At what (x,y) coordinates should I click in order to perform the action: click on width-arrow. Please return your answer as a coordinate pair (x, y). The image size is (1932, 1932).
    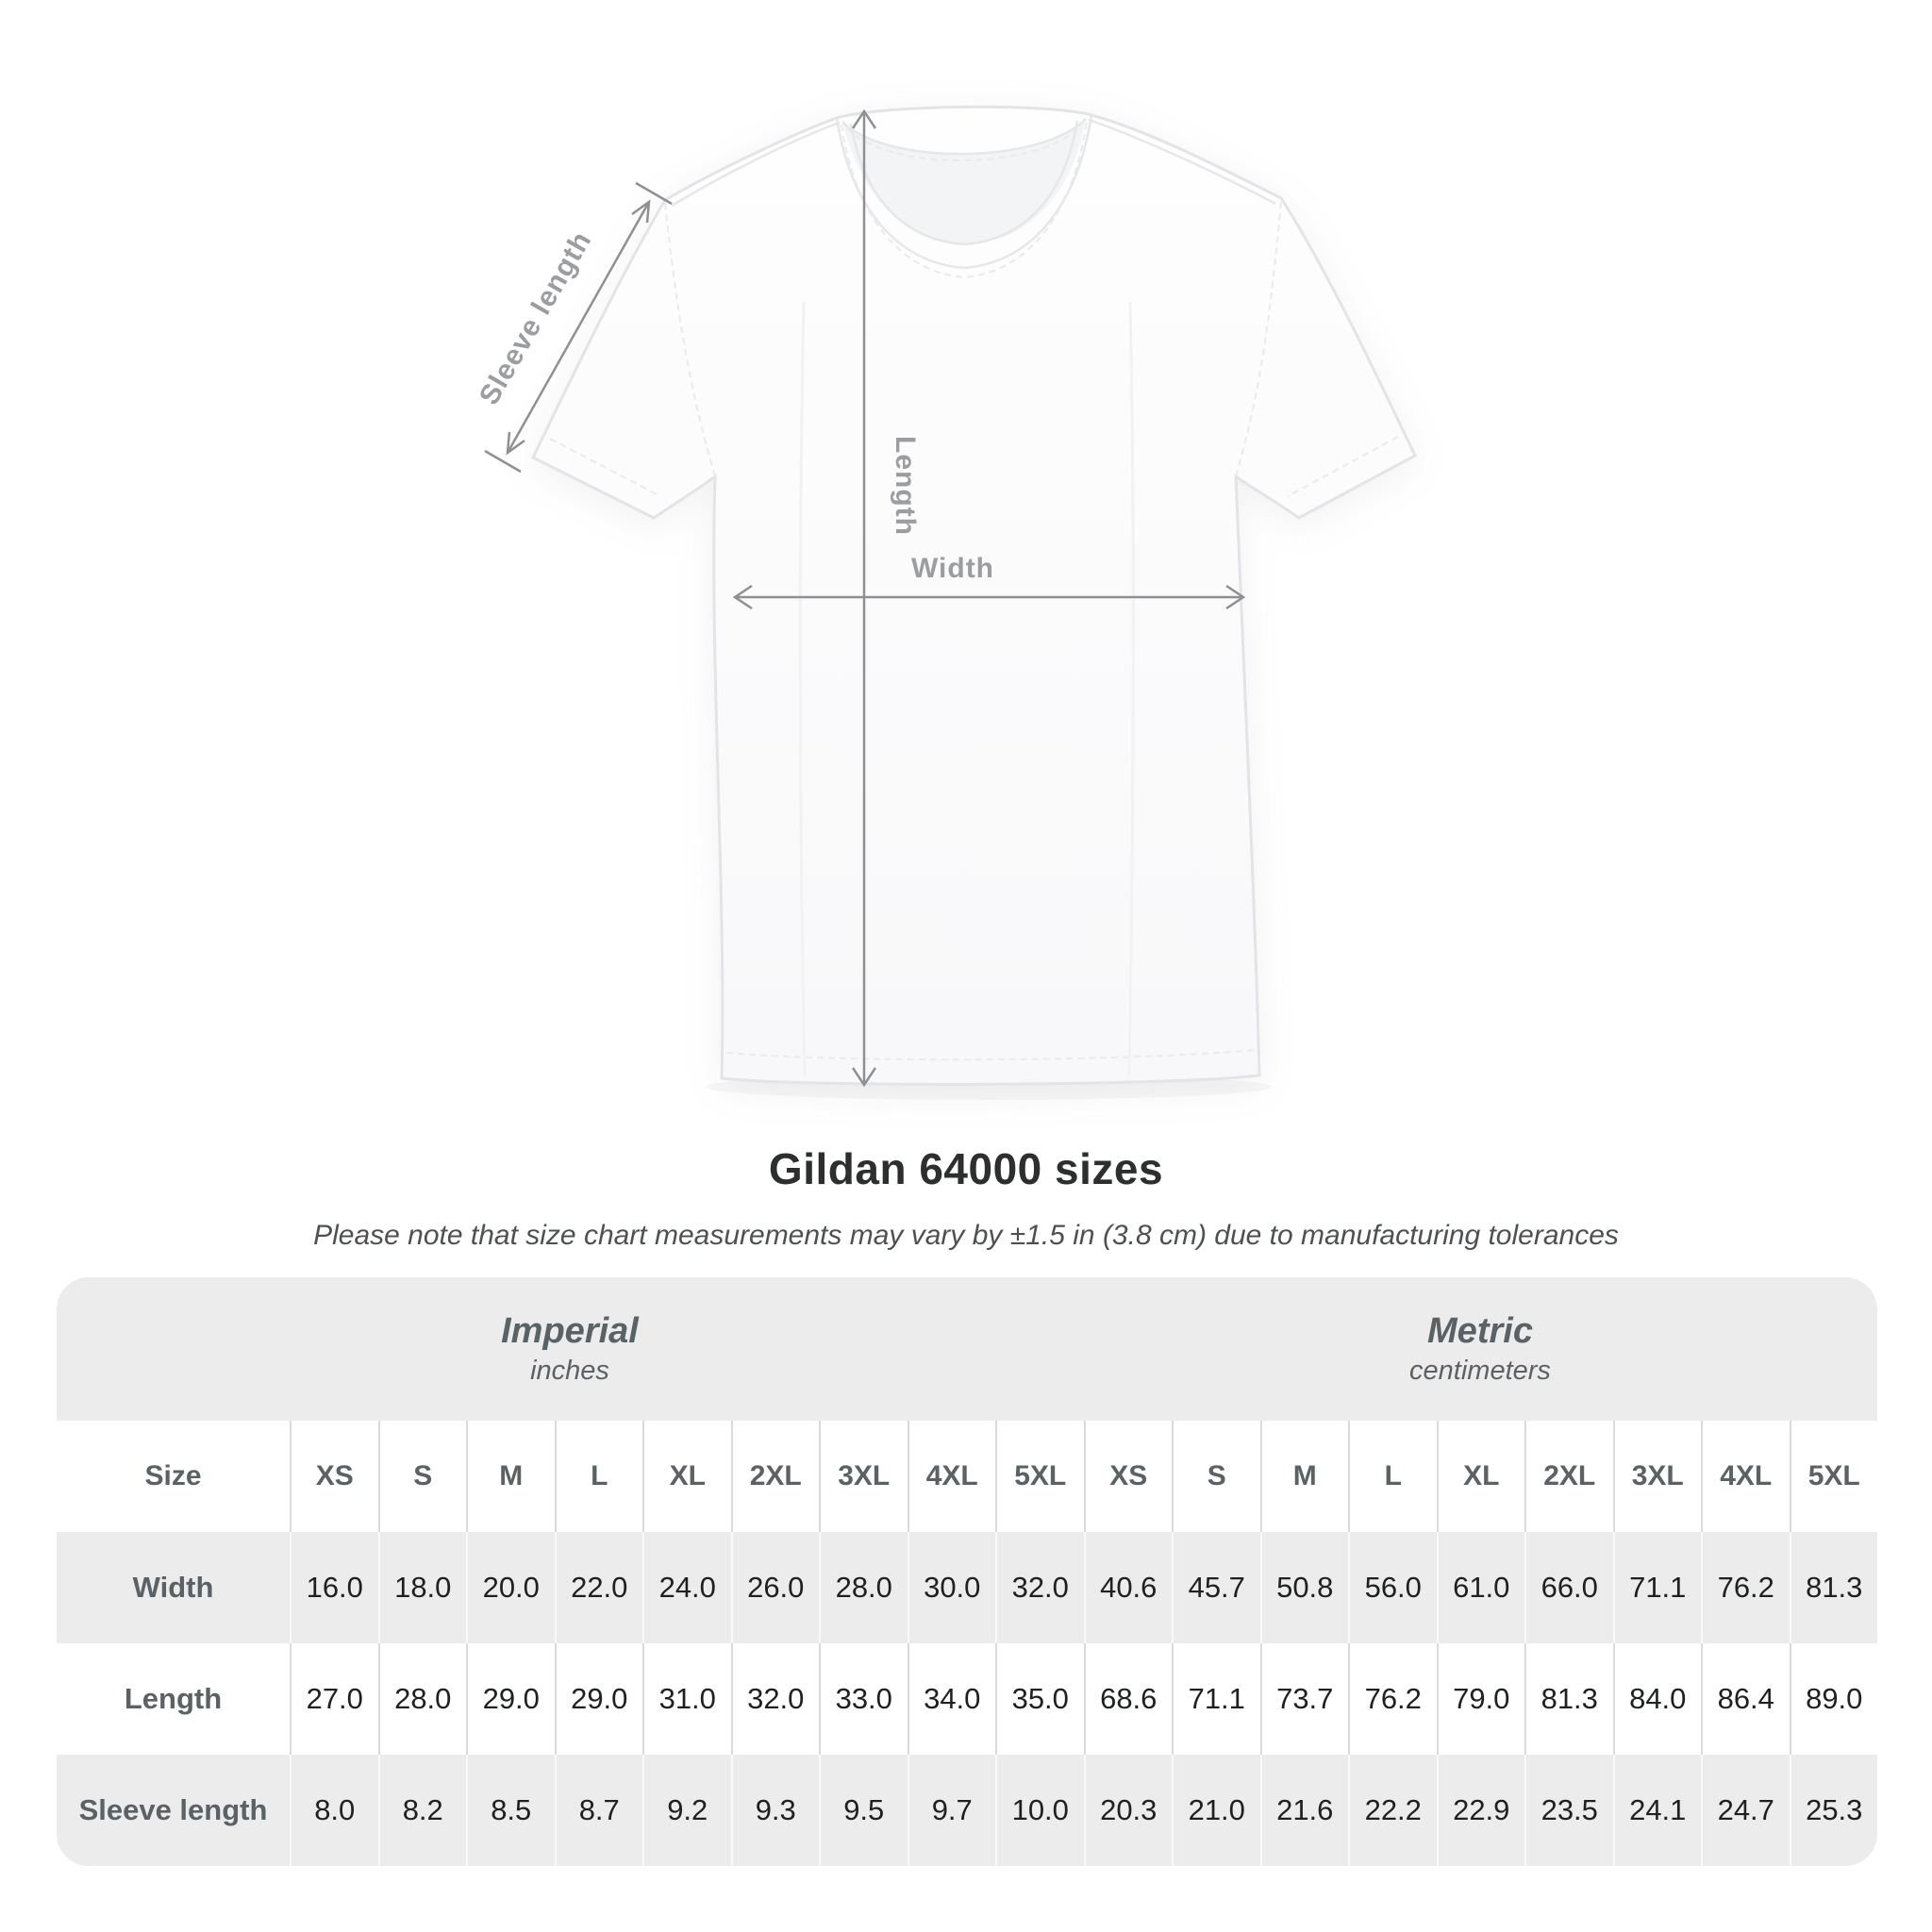
    Looking at the image, I should click on (989, 597).